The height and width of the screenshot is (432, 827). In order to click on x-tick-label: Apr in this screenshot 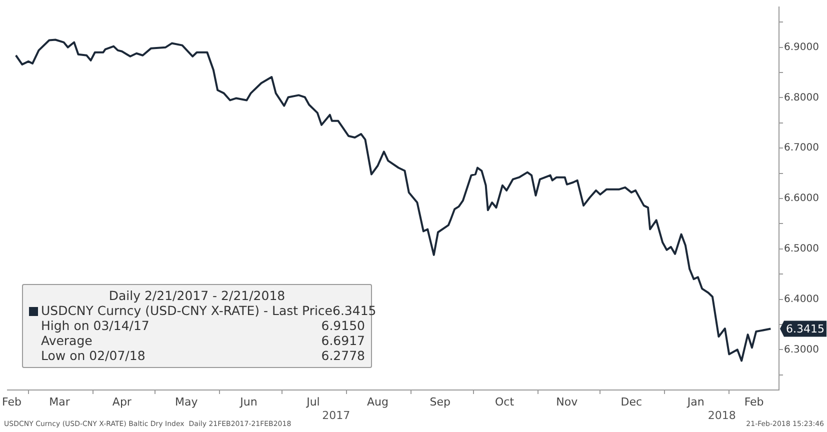, I will do `click(122, 401)`.